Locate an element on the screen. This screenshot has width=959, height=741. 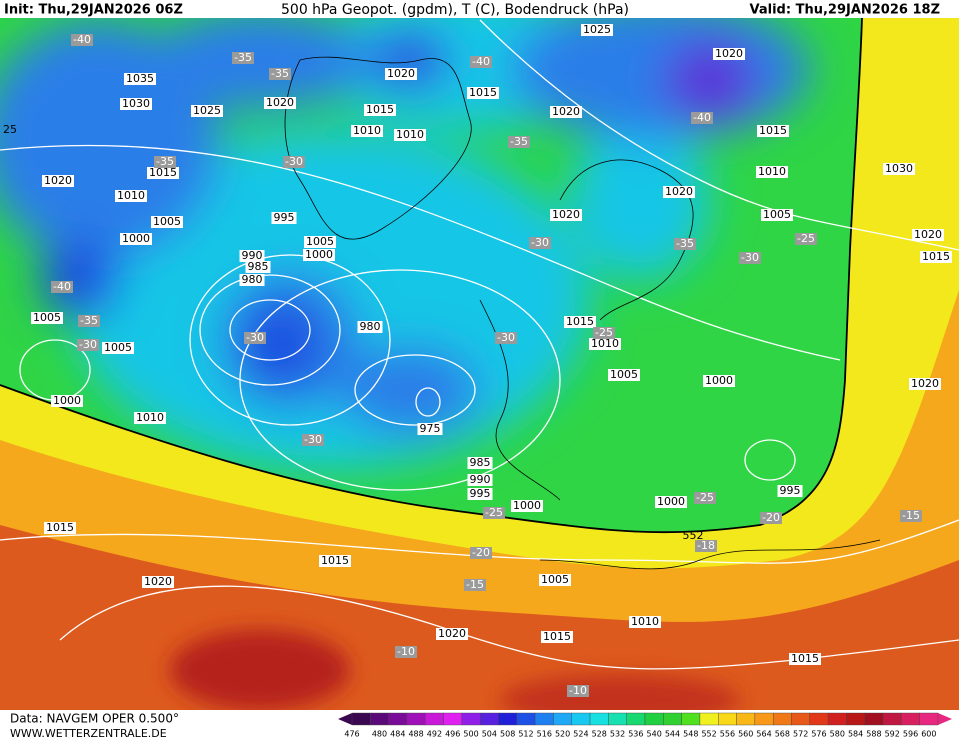
isobar-label: 1030 is located at coordinates (136, 103).